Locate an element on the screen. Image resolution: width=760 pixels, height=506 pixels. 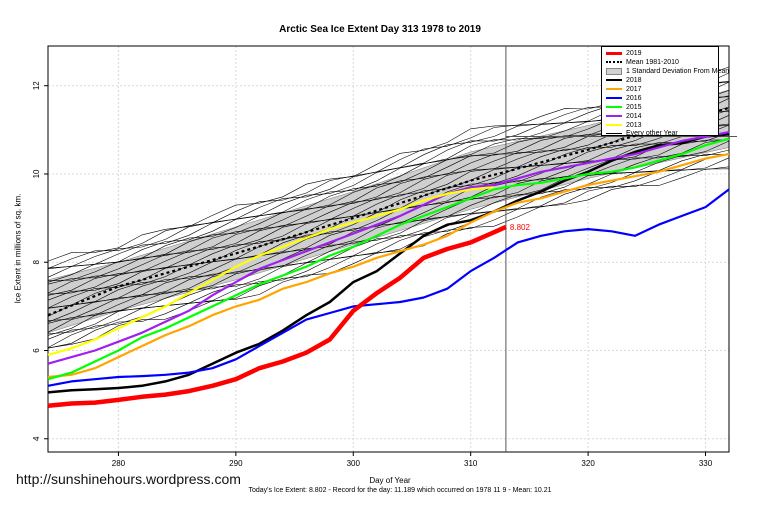
y-tick-label: 8 is located at coordinates (36, 261).